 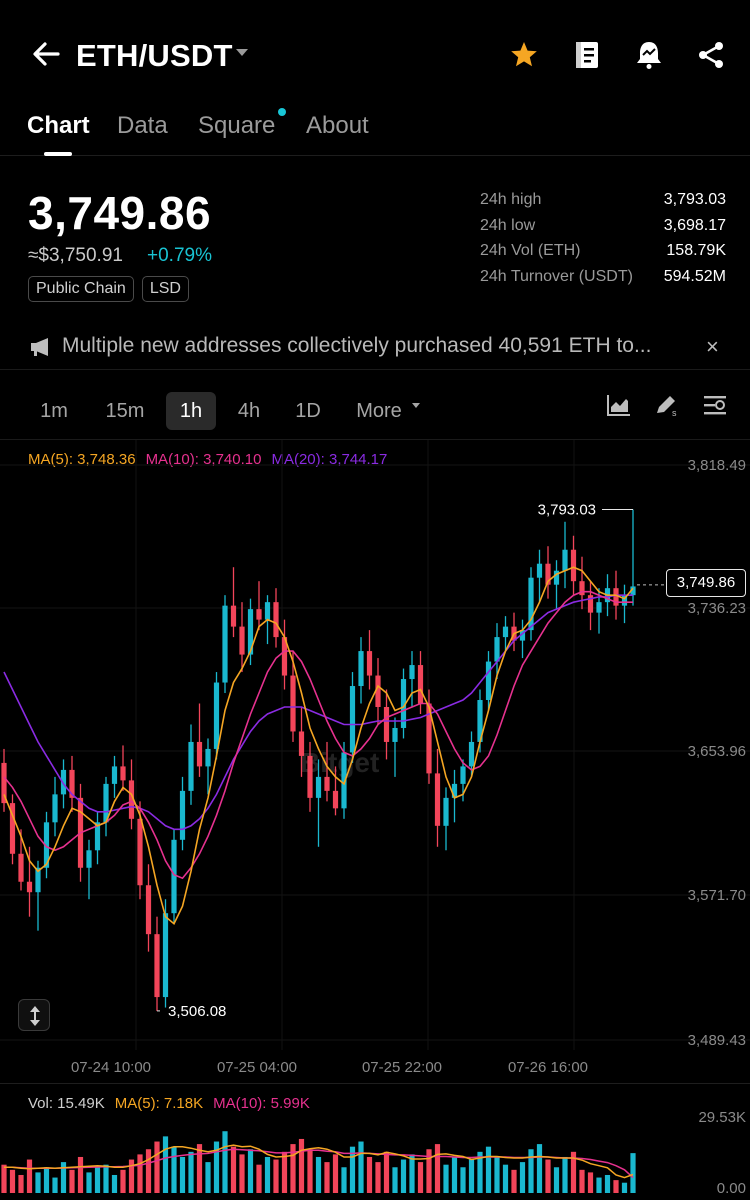 I want to click on price-change-percent: +0.79%, so click(x=179, y=255).